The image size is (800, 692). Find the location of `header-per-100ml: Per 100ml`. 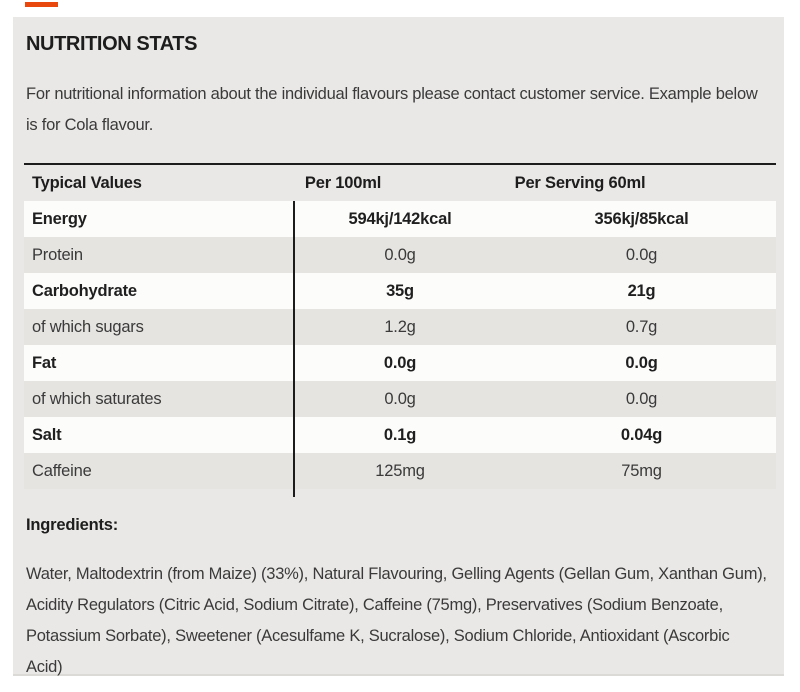

header-per-100ml: Per 100ml is located at coordinates (343, 182).